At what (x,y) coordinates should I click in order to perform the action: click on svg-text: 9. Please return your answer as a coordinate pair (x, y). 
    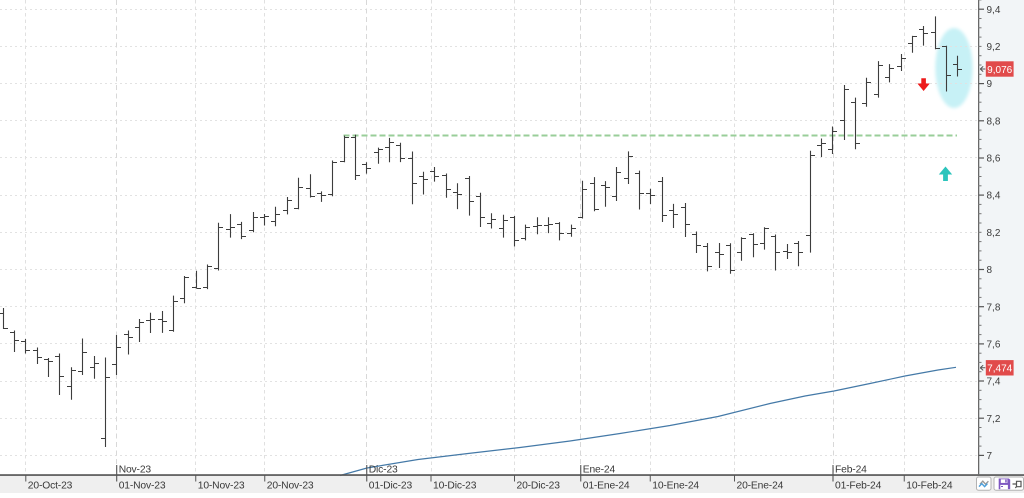
    Looking at the image, I should click on (990, 84).